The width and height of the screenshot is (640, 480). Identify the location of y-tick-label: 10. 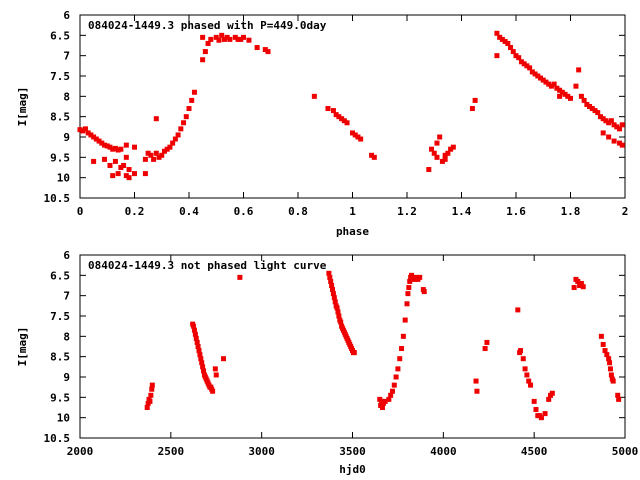
(63, 418).